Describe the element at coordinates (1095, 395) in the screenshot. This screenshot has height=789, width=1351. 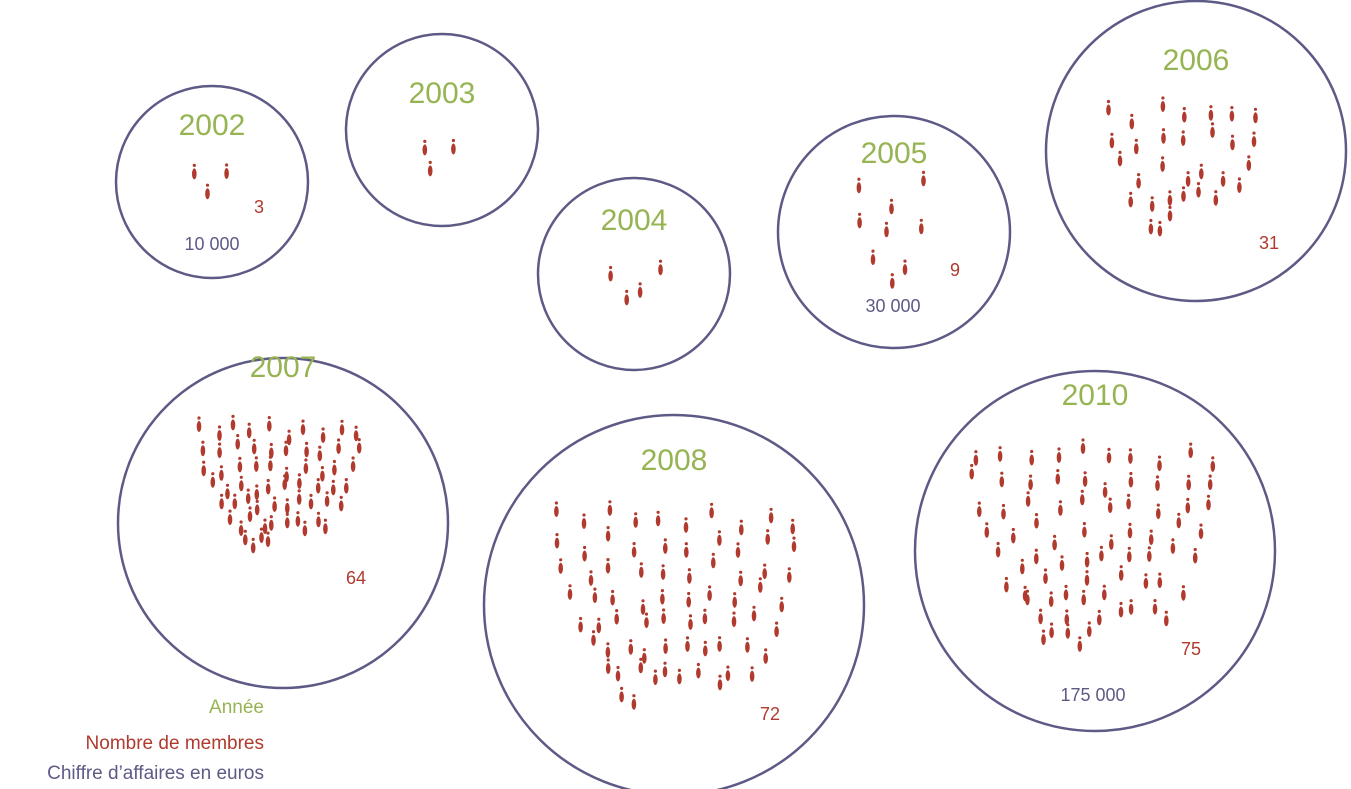
I see `year-label: 2010` at that location.